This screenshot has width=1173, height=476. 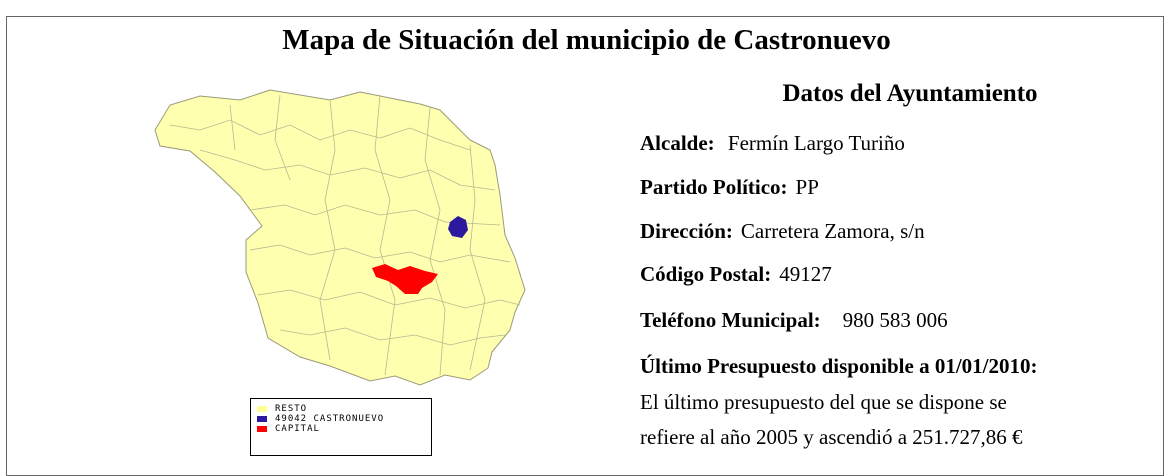 What do you see at coordinates (832, 231) in the screenshot?
I see `field-value: Carretera Zamora, s/n` at bounding box center [832, 231].